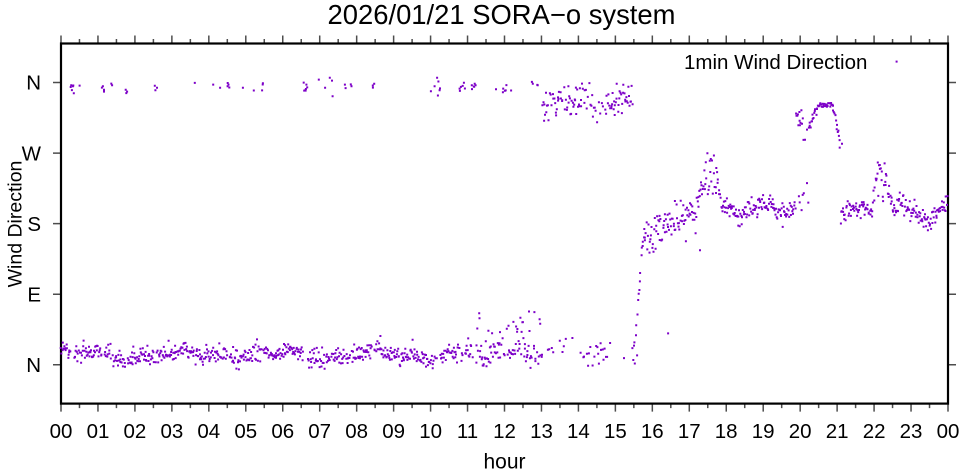 The image size is (961, 471). I want to click on svg-text: E, so click(34, 294).